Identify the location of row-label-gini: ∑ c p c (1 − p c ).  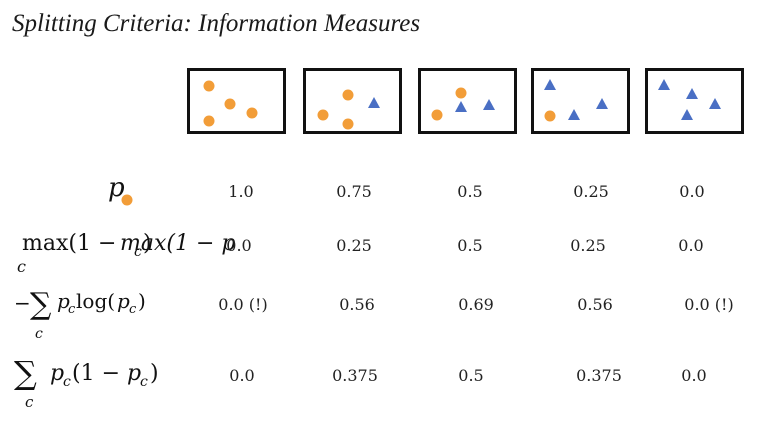
(86, 382).